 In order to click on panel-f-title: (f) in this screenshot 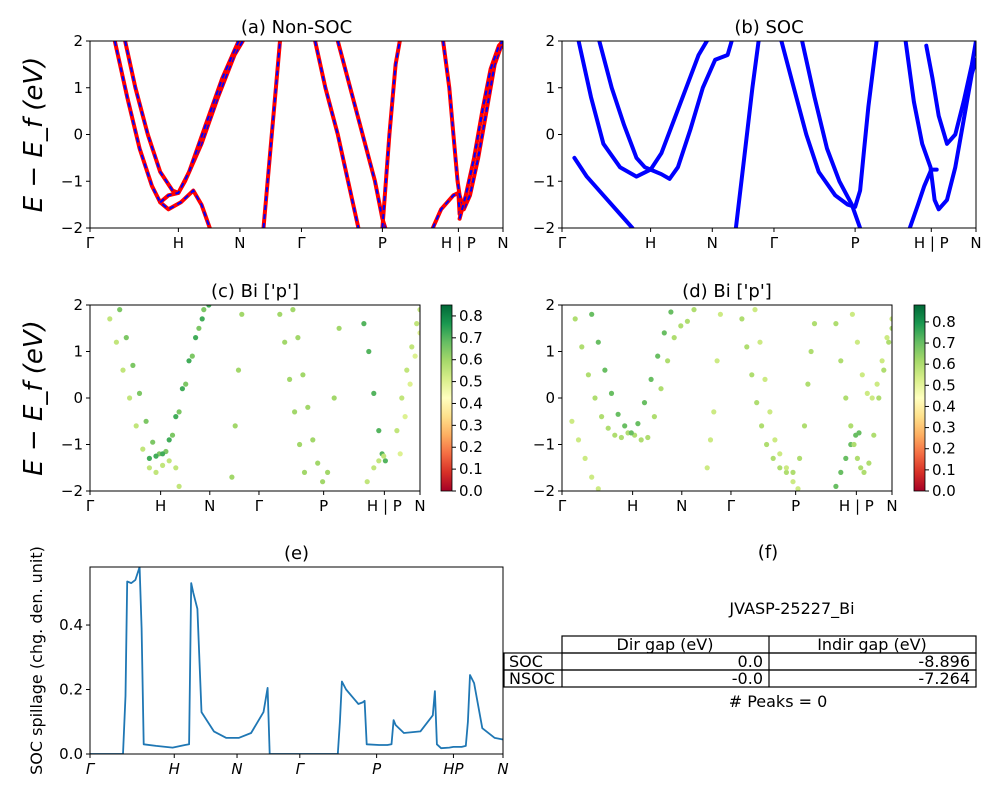, I will do `click(768, 552)`.